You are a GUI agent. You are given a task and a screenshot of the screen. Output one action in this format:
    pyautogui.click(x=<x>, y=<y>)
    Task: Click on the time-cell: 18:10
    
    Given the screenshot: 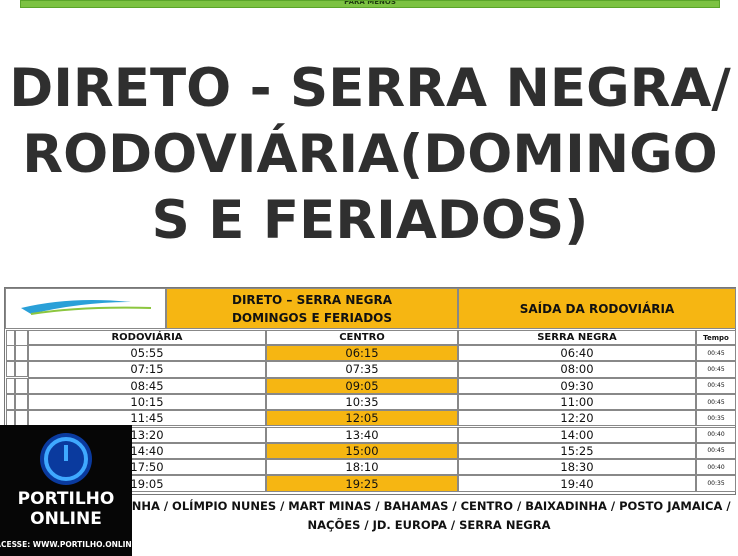 What is the action you would take?
    pyautogui.click(x=362, y=467)
    